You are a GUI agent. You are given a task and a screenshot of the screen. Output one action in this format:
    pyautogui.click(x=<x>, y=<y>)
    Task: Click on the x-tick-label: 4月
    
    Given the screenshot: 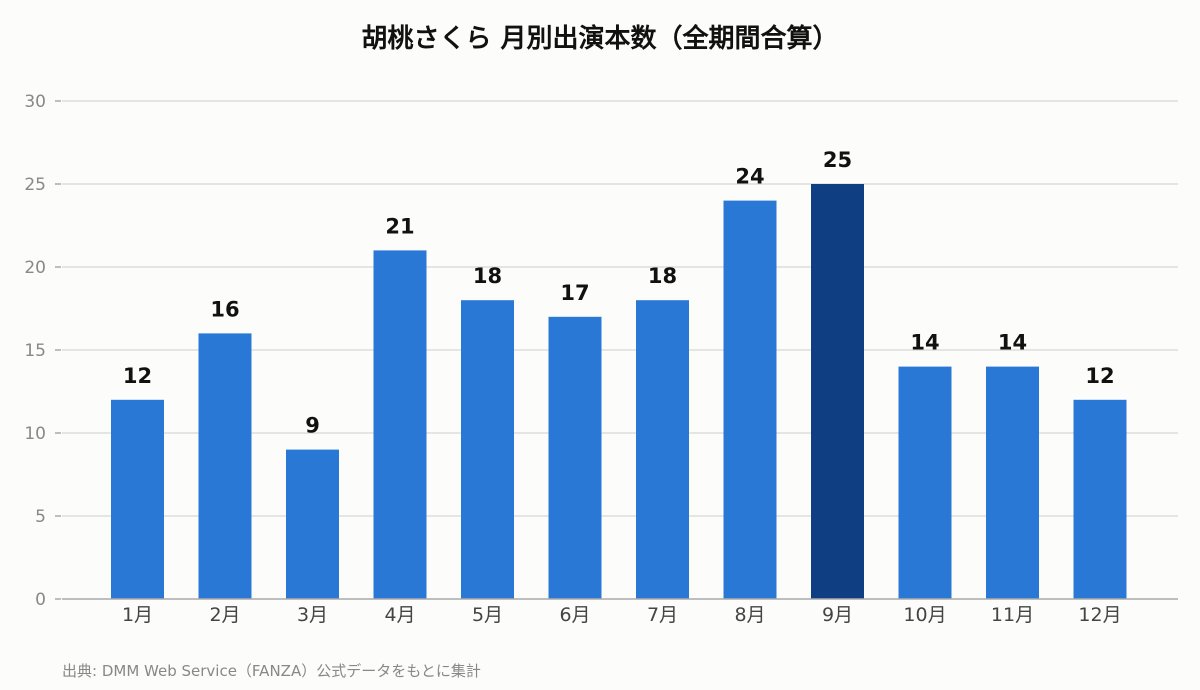 What is the action you would take?
    pyautogui.click(x=399, y=615)
    